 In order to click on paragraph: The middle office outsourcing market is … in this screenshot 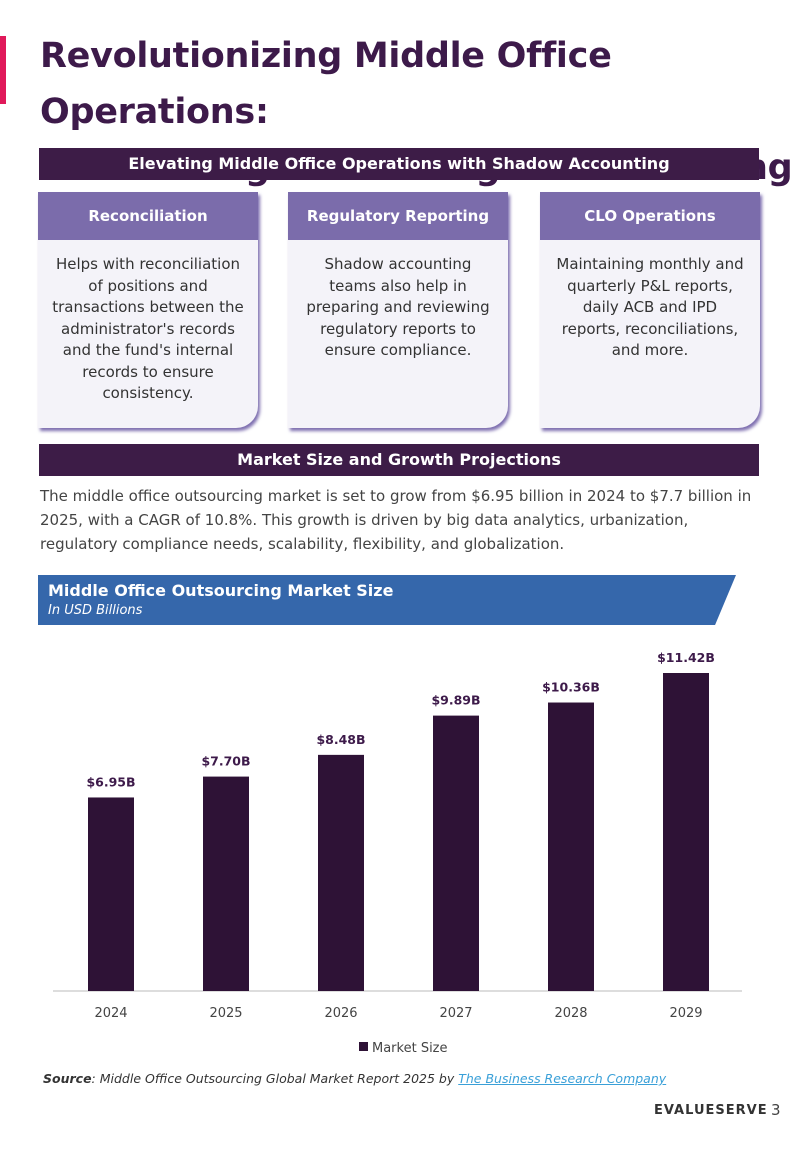, I will do `click(396, 520)`.